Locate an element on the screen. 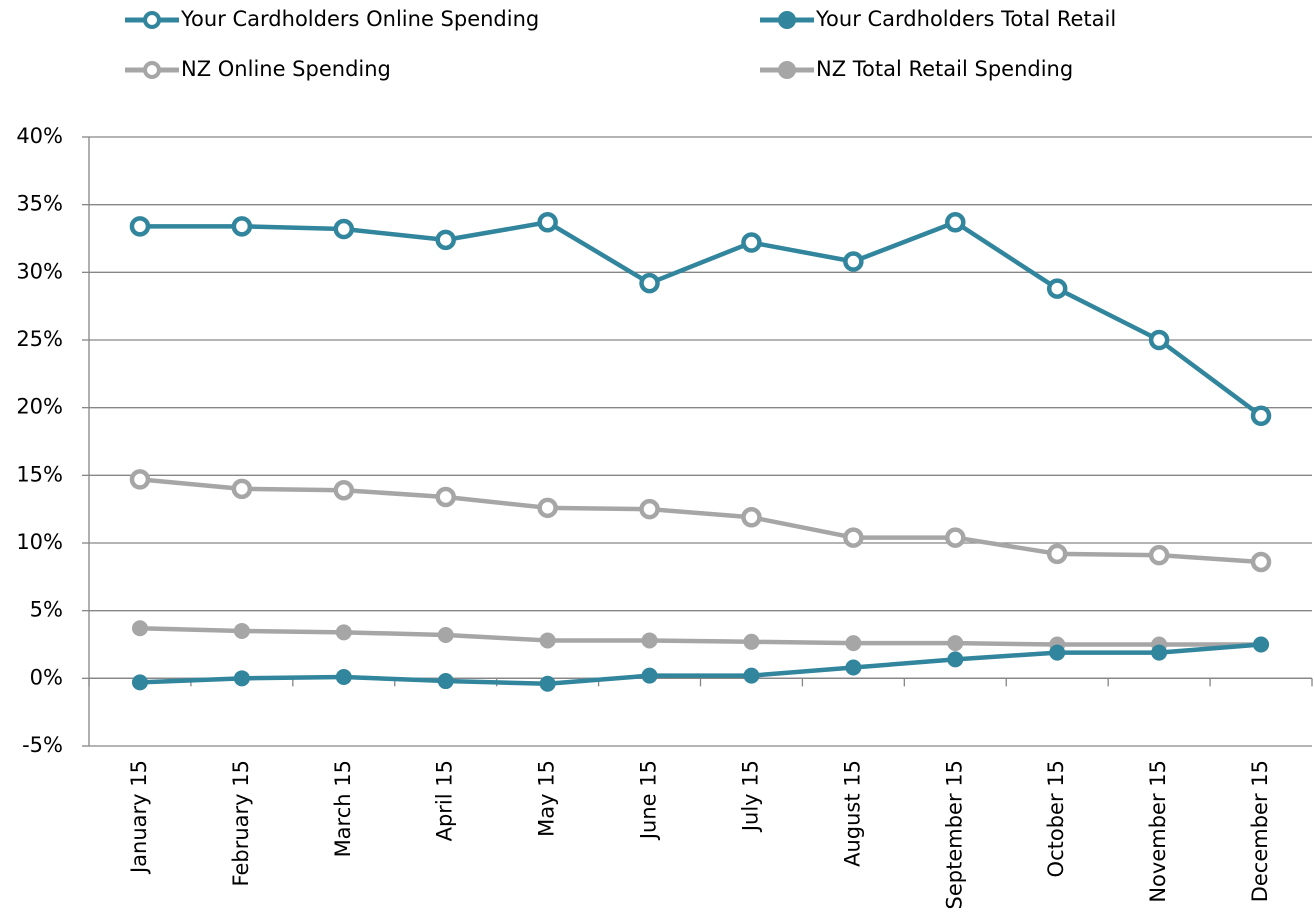 The width and height of the screenshot is (1314, 917). y-tick-label: 20% is located at coordinates (39, 407).